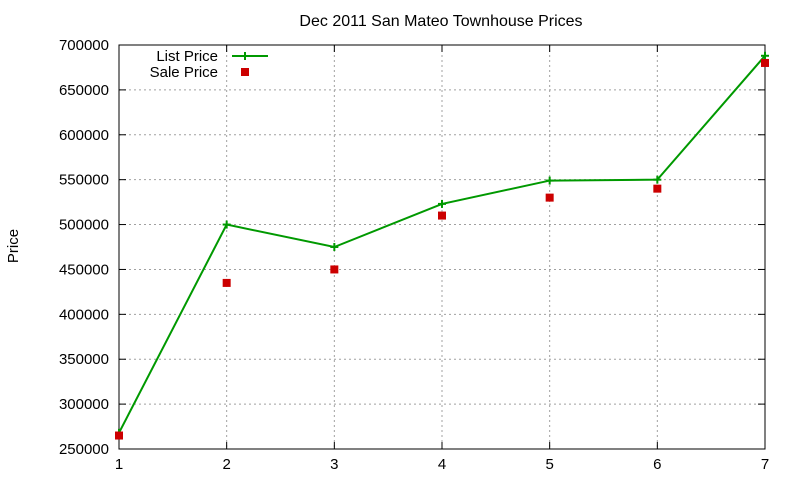 Image resolution: width=800 pixels, height=480 pixels. Describe the element at coordinates (442, 464) in the screenshot. I see `x-tick-label: 4` at that location.